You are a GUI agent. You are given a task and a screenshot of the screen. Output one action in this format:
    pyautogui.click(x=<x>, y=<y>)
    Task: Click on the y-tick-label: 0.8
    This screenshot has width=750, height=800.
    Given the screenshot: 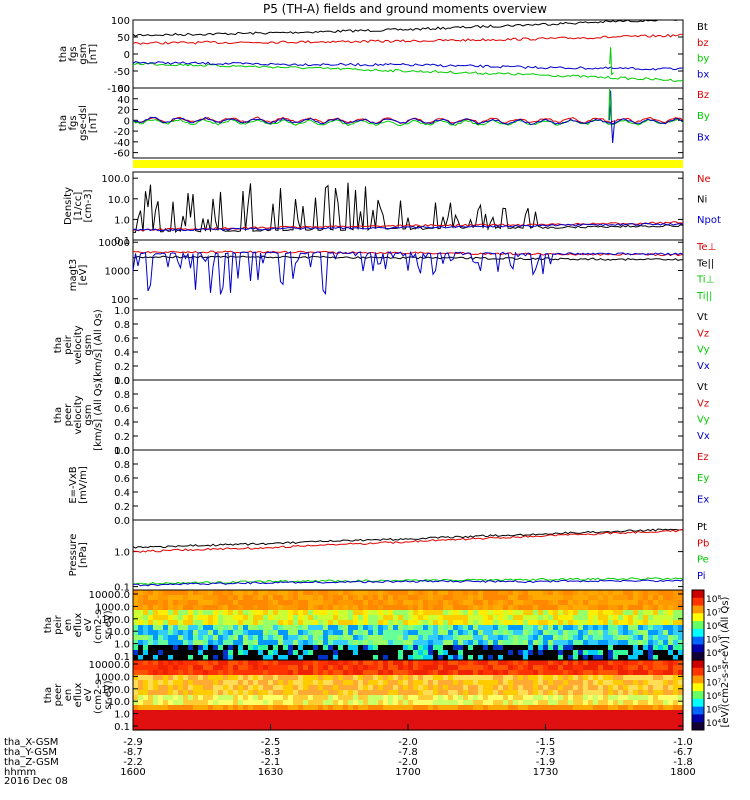 What is the action you would take?
    pyautogui.click(x=122, y=325)
    